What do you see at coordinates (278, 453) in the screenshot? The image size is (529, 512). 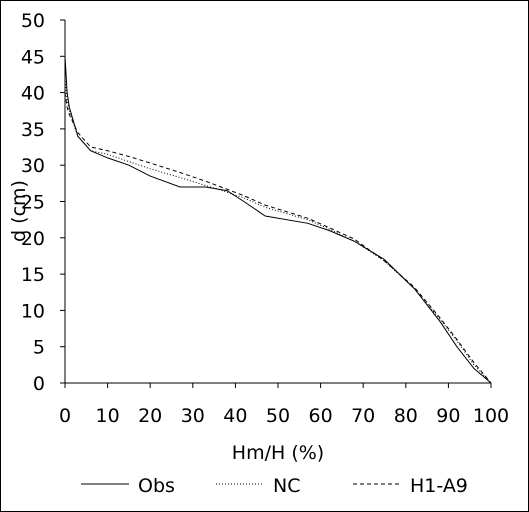 I see `x-axis-title: Hm/H (%)` at bounding box center [278, 453].